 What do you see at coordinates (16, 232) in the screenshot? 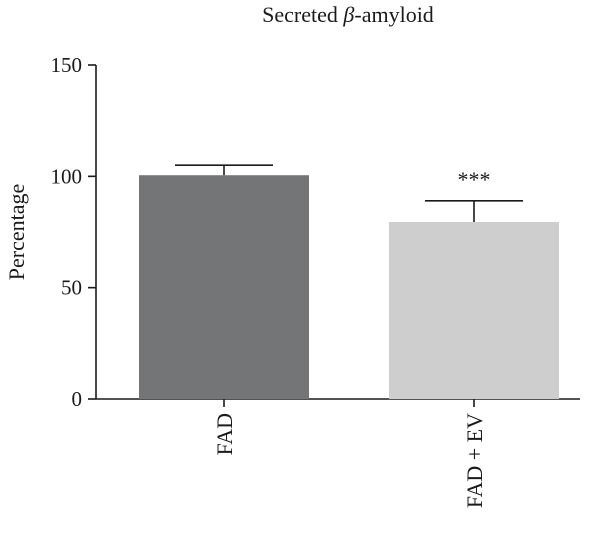
I see `y-axis-label: Percentage` at bounding box center [16, 232].